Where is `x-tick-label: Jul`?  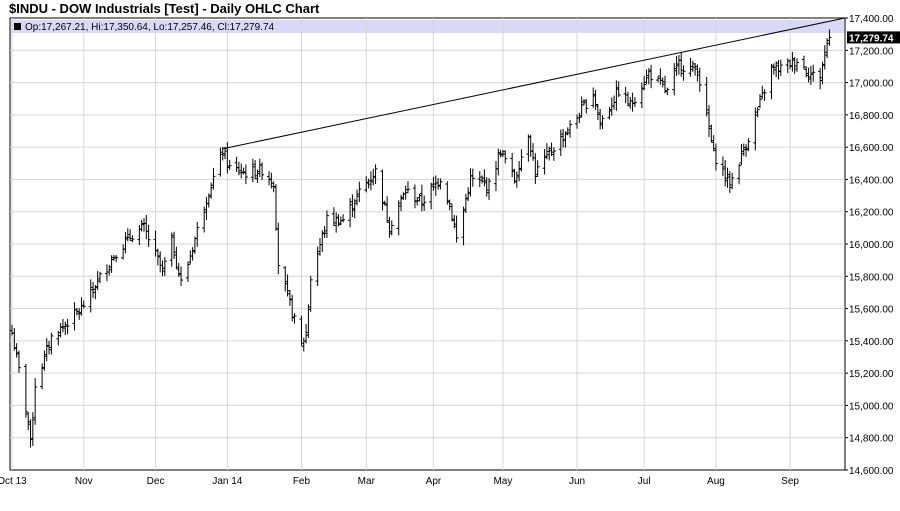
x-tick-label: Jul is located at coordinates (644, 481).